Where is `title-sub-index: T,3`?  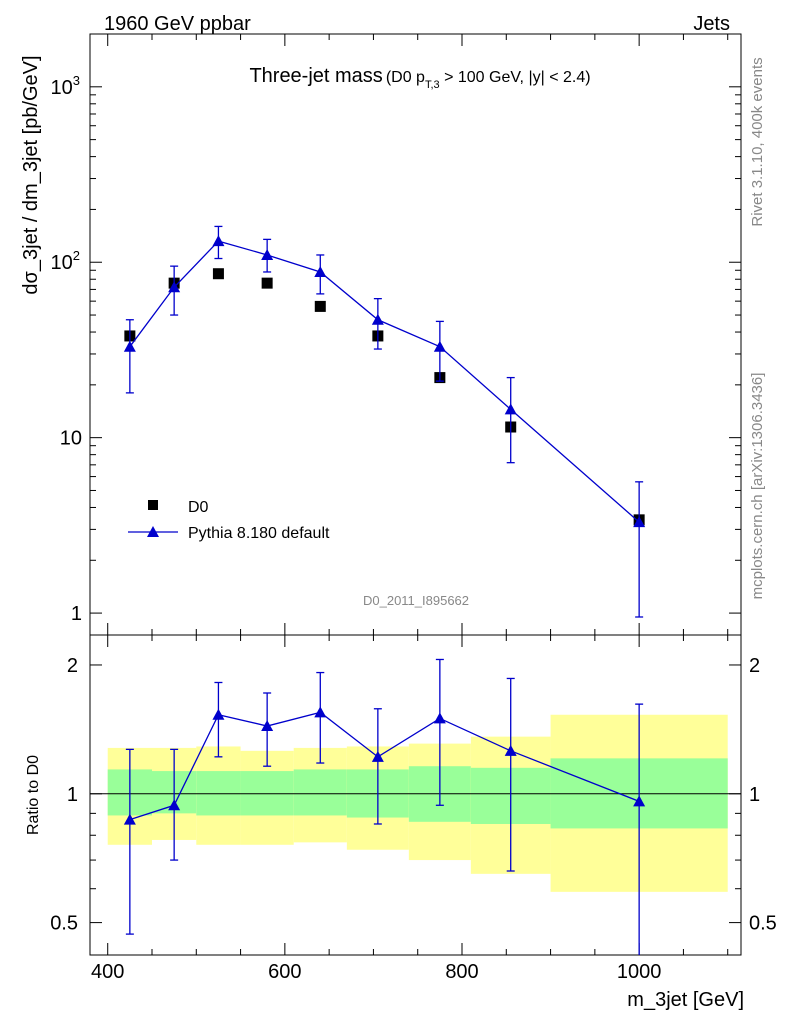 title-sub-index: T,3 is located at coordinates (432, 85).